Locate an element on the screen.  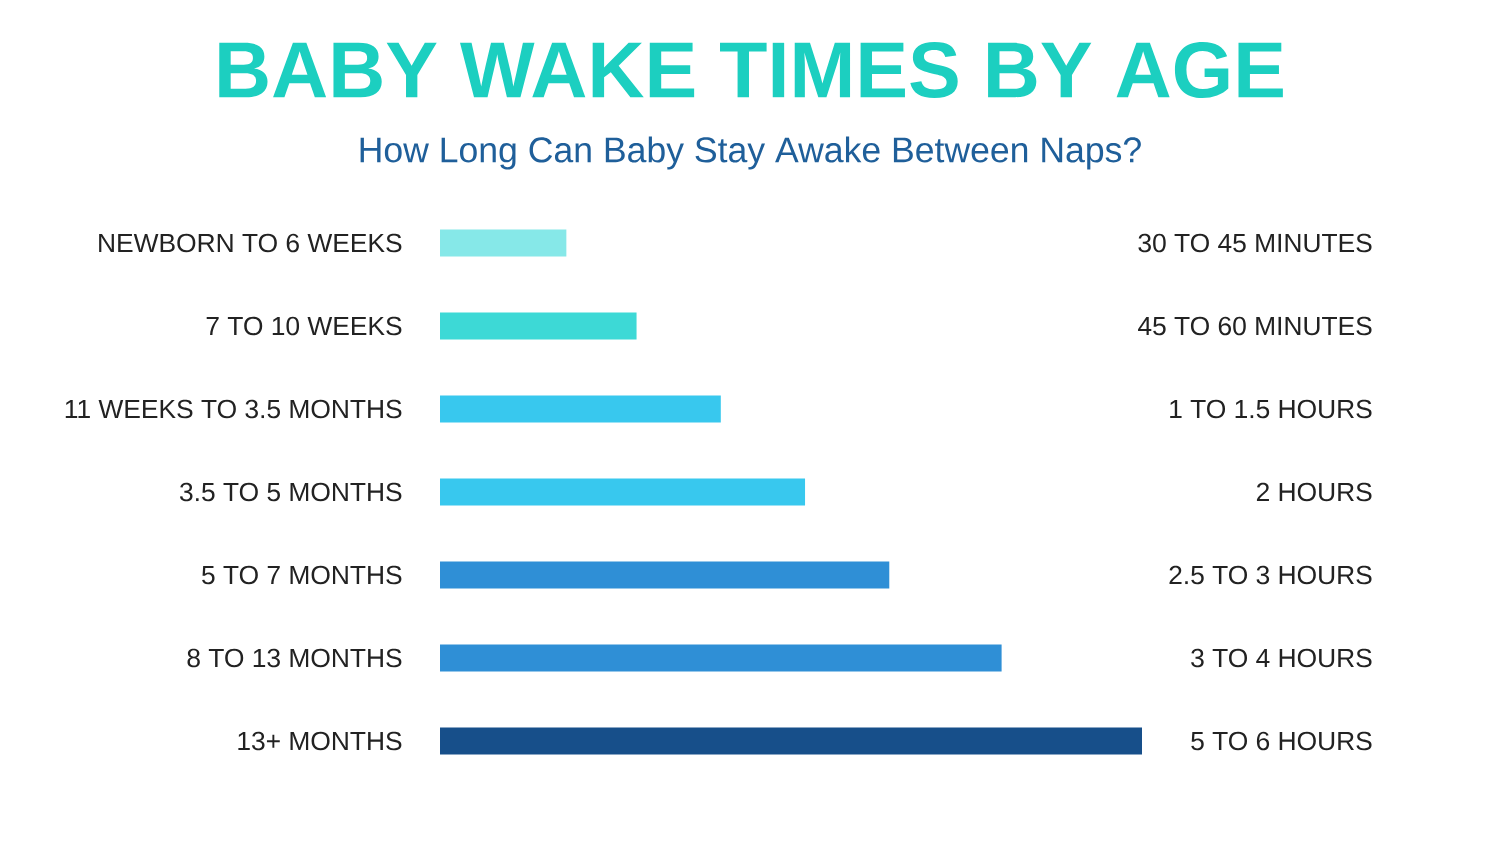
y-tick-label: NEWBORN TO 6 WEEKS is located at coordinates (250, 243).